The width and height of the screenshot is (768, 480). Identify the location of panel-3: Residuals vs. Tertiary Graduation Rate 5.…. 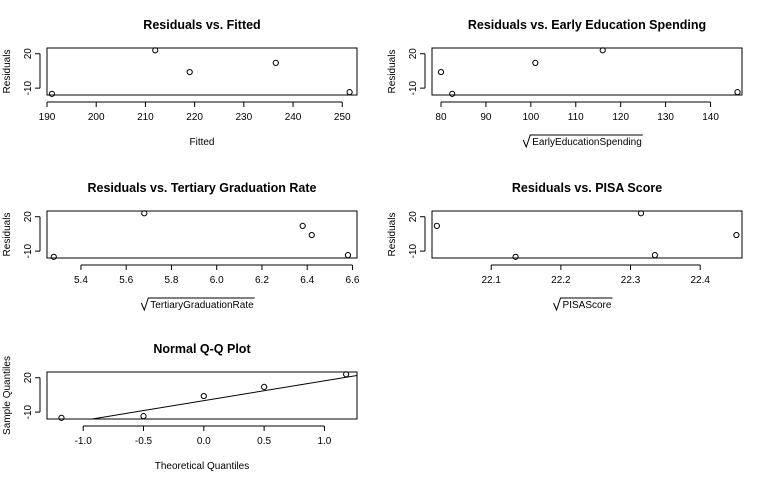
(181, 246).